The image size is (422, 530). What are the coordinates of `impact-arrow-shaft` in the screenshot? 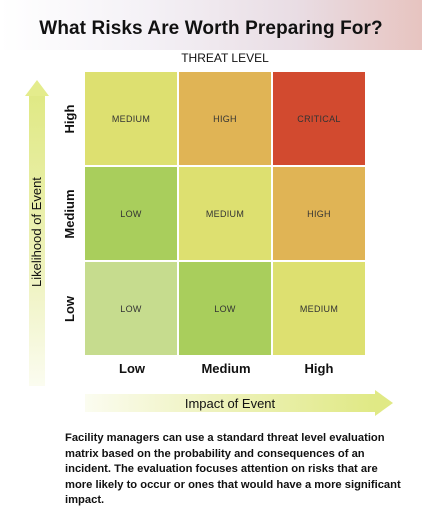 It's located at (230, 403).